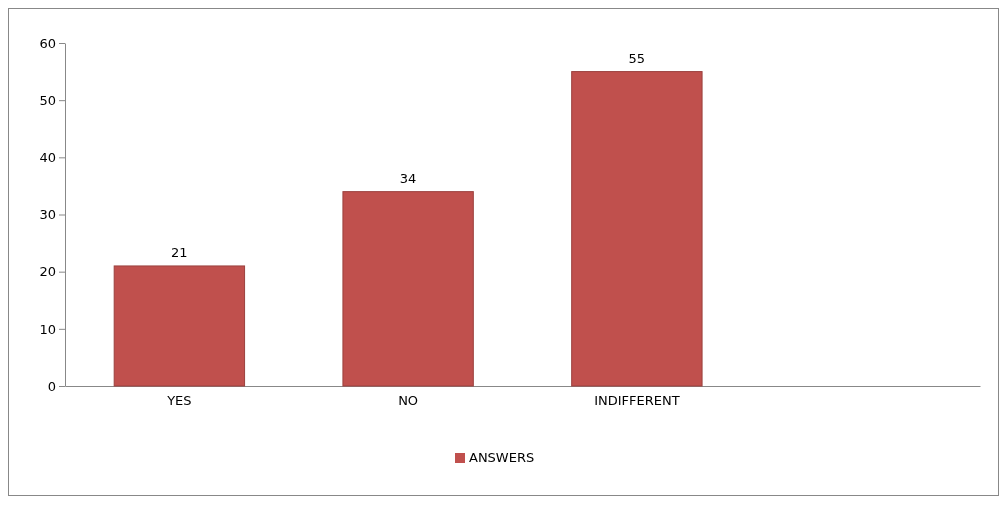  I want to click on y-tick-label: 50, so click(47, 100).